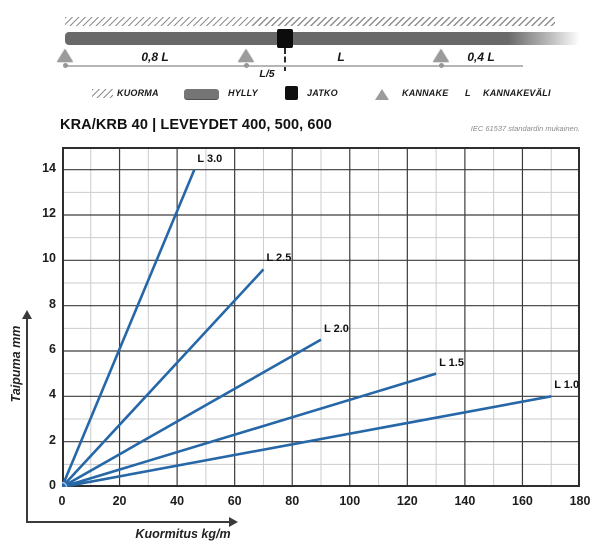 The image size is (600, 552). I want to click on series-label-l-1.0: L 1.0, so click(567, 385).